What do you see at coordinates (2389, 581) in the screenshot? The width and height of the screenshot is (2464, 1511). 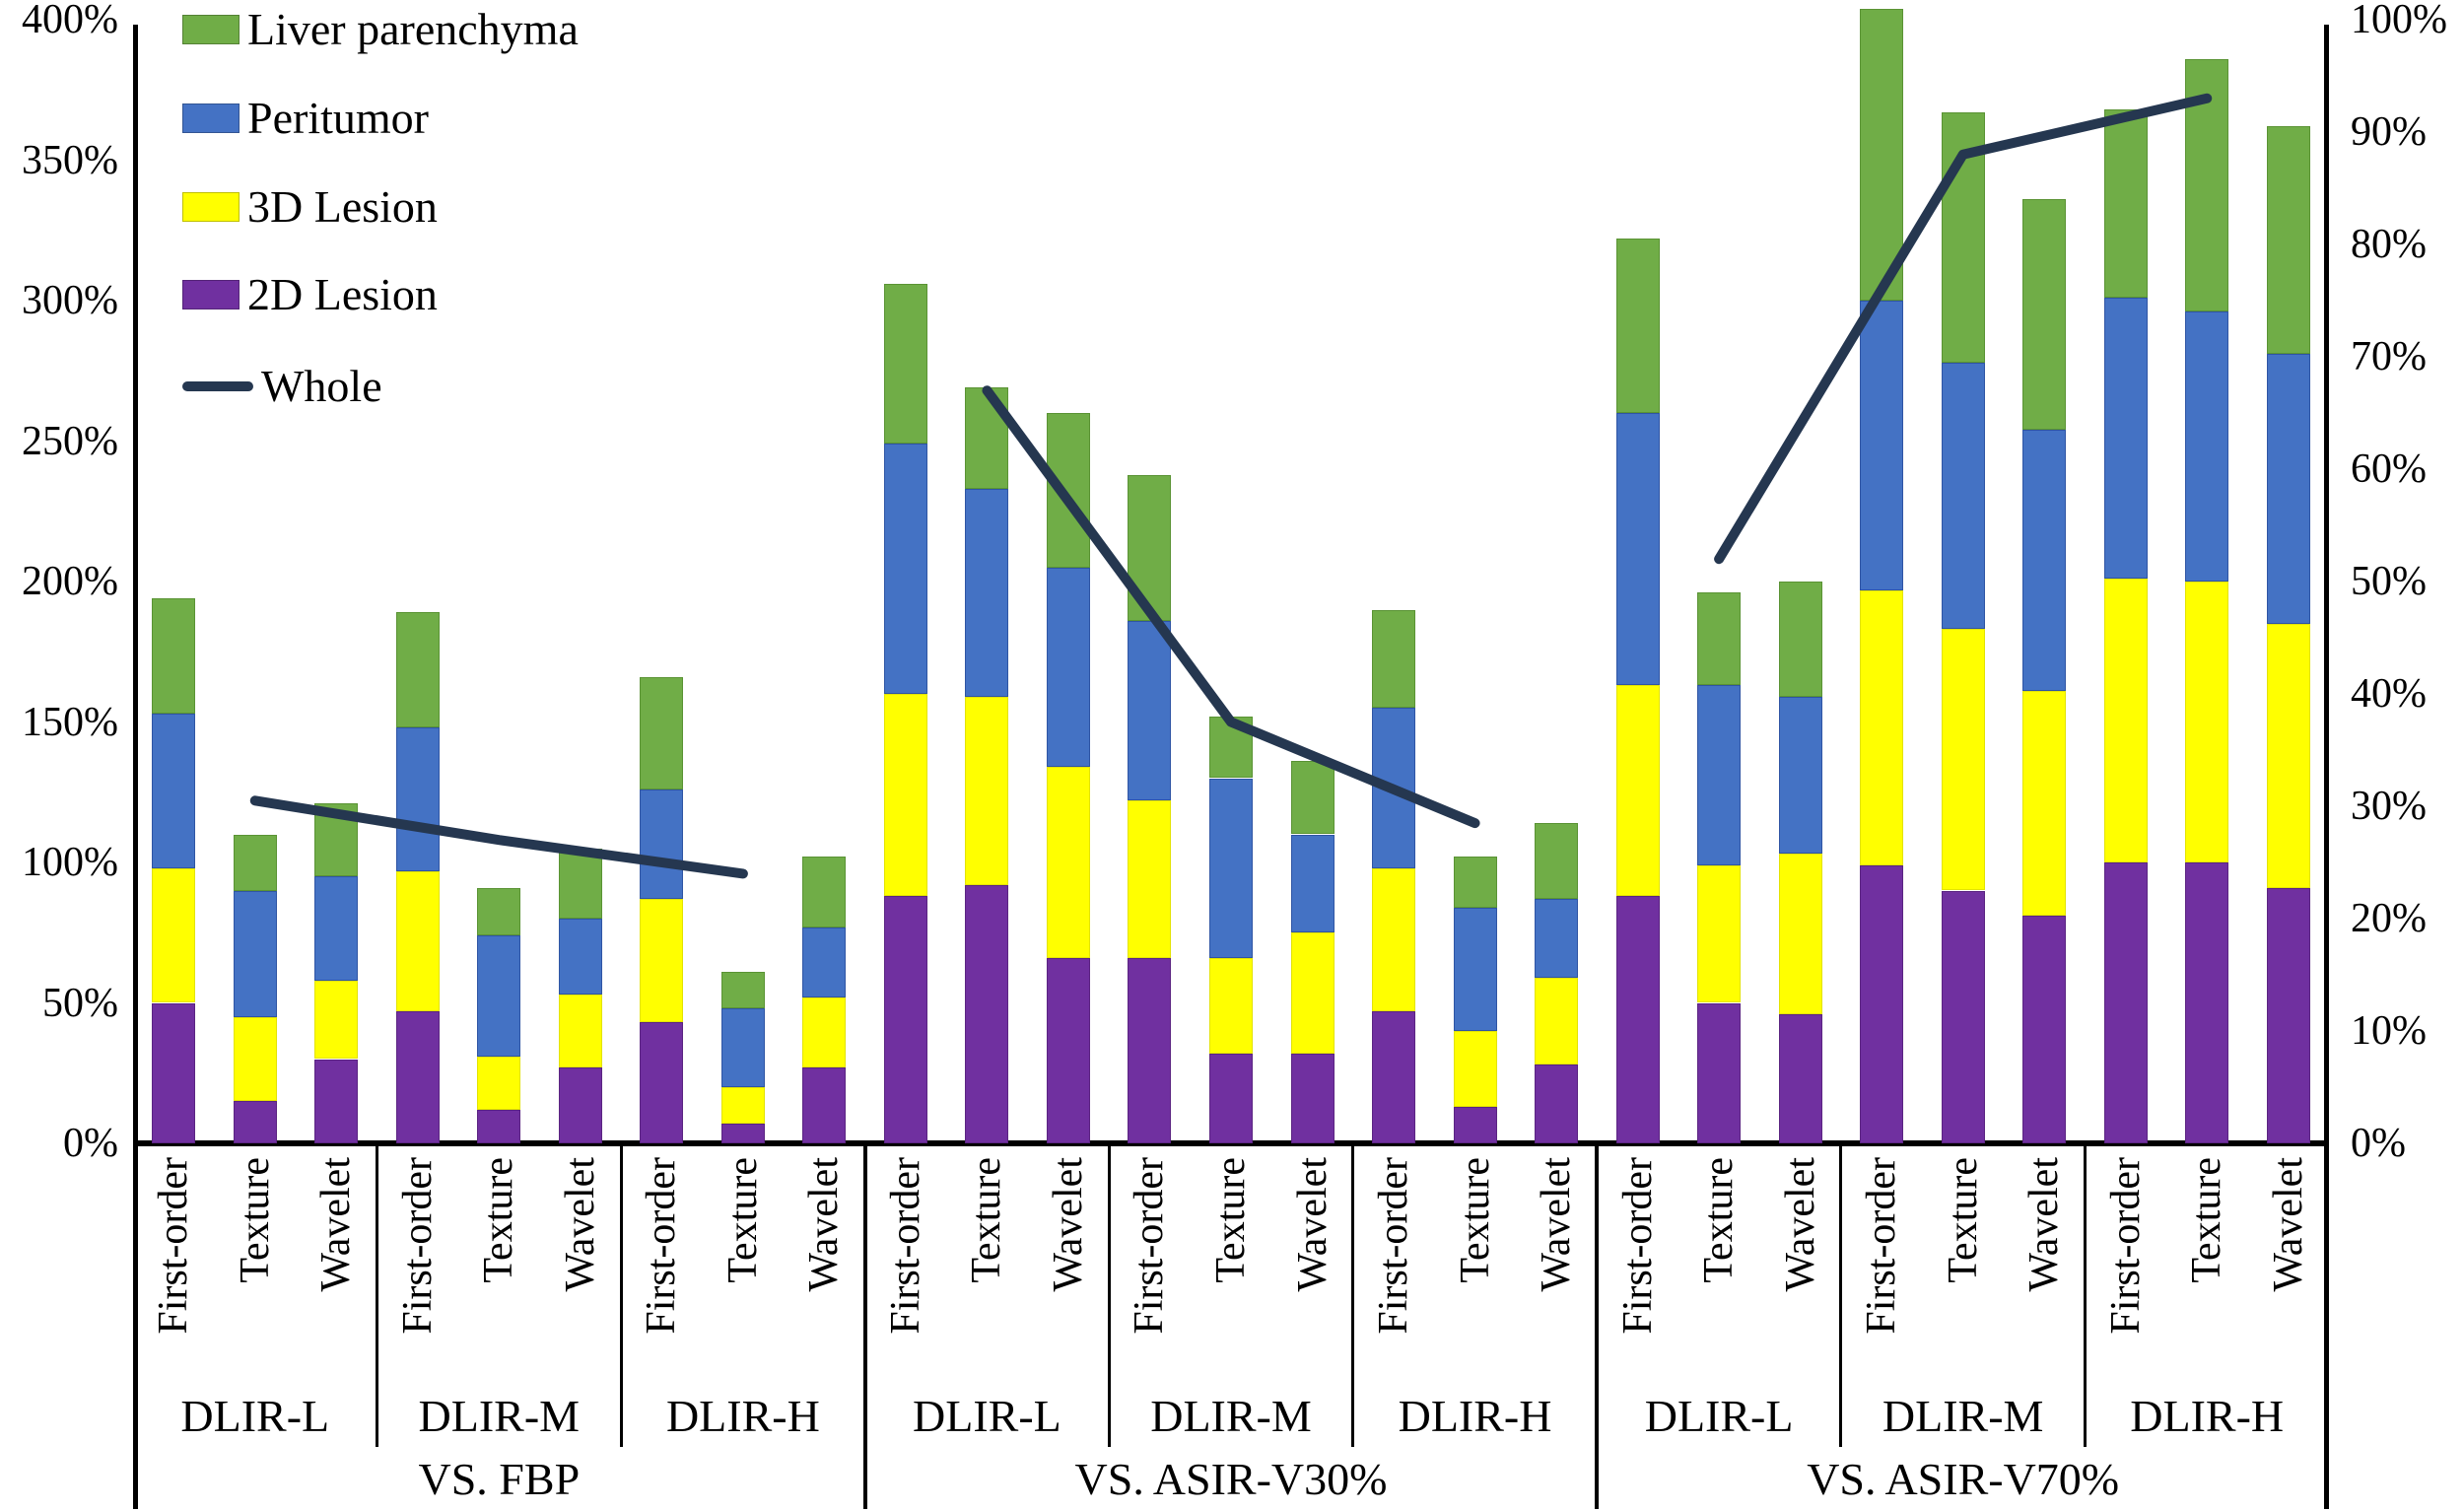 I see `right-axis-tick-label: 50%` at bounding box center [2389, 581].